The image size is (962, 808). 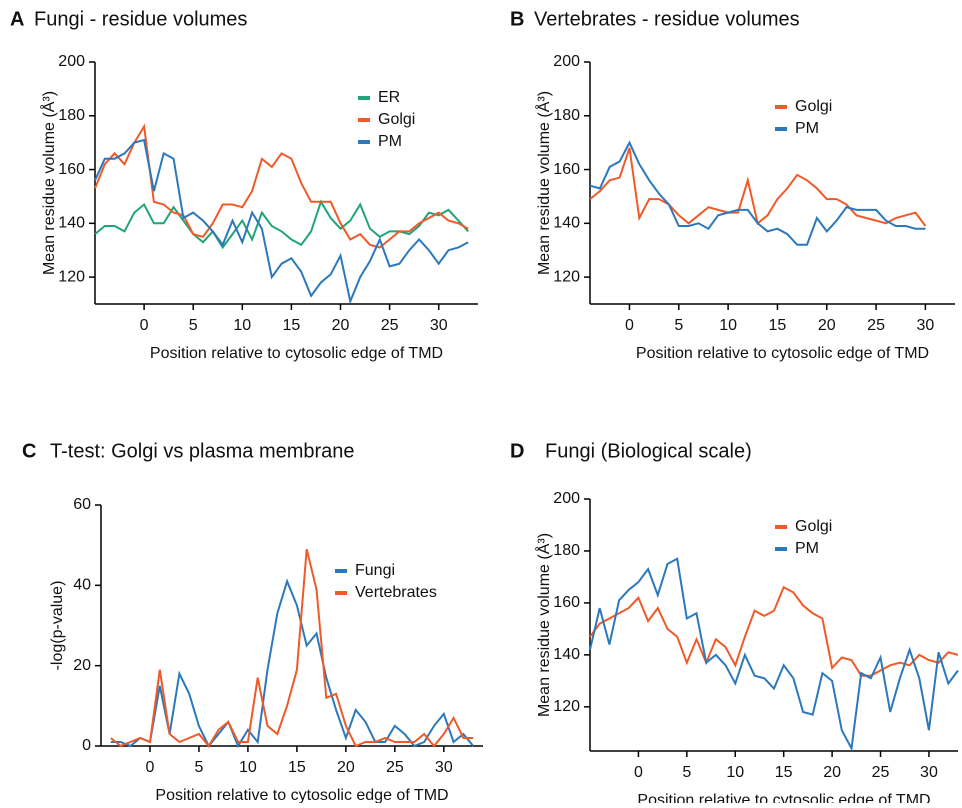 What do you see at coordinates (86, 745) in the screenshot?
I see `y-tick-label: 0` at bounding box center [86, 745].